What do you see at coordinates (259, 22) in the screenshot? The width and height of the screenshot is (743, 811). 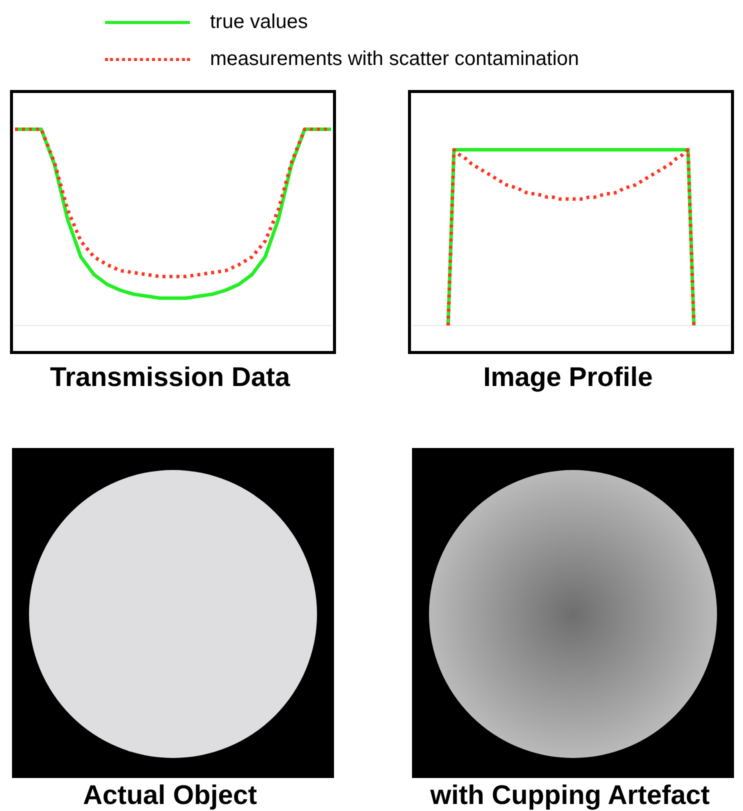 I see `legend-label: true values` at bounding box center [259, 22].